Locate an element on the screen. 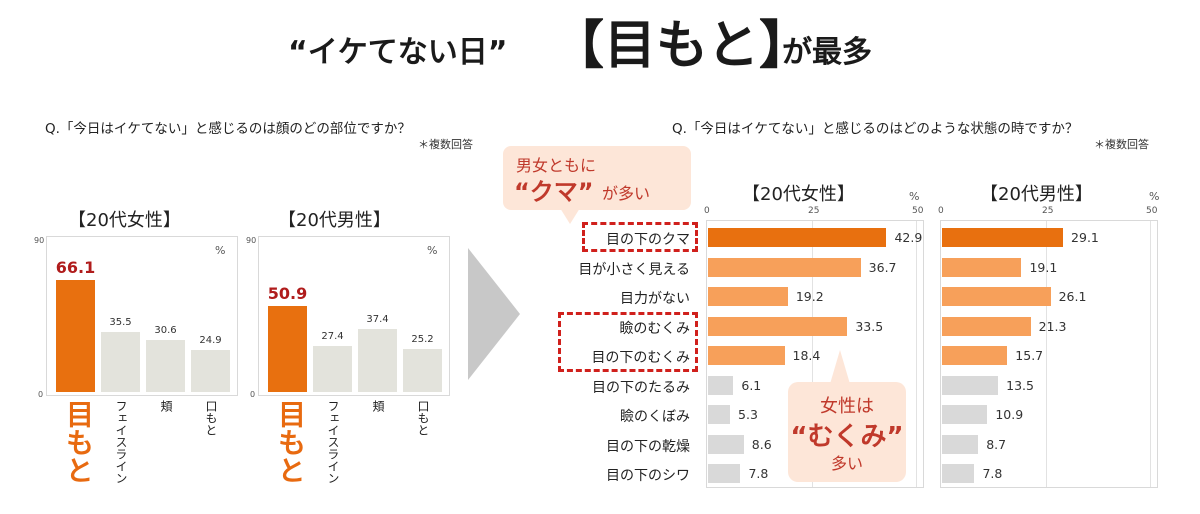 The image size is (1200, 514). category-label: 目の下のシワ is located at coordinates (648, 476).